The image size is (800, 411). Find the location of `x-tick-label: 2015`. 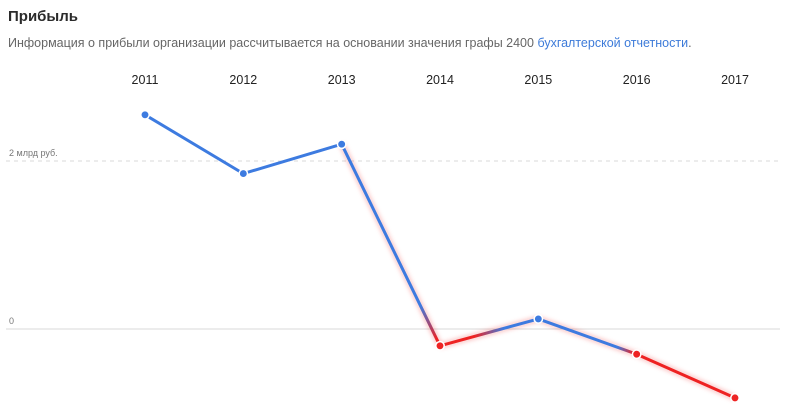

x-tick-label: 2015 is located at coordinates (538, 80).